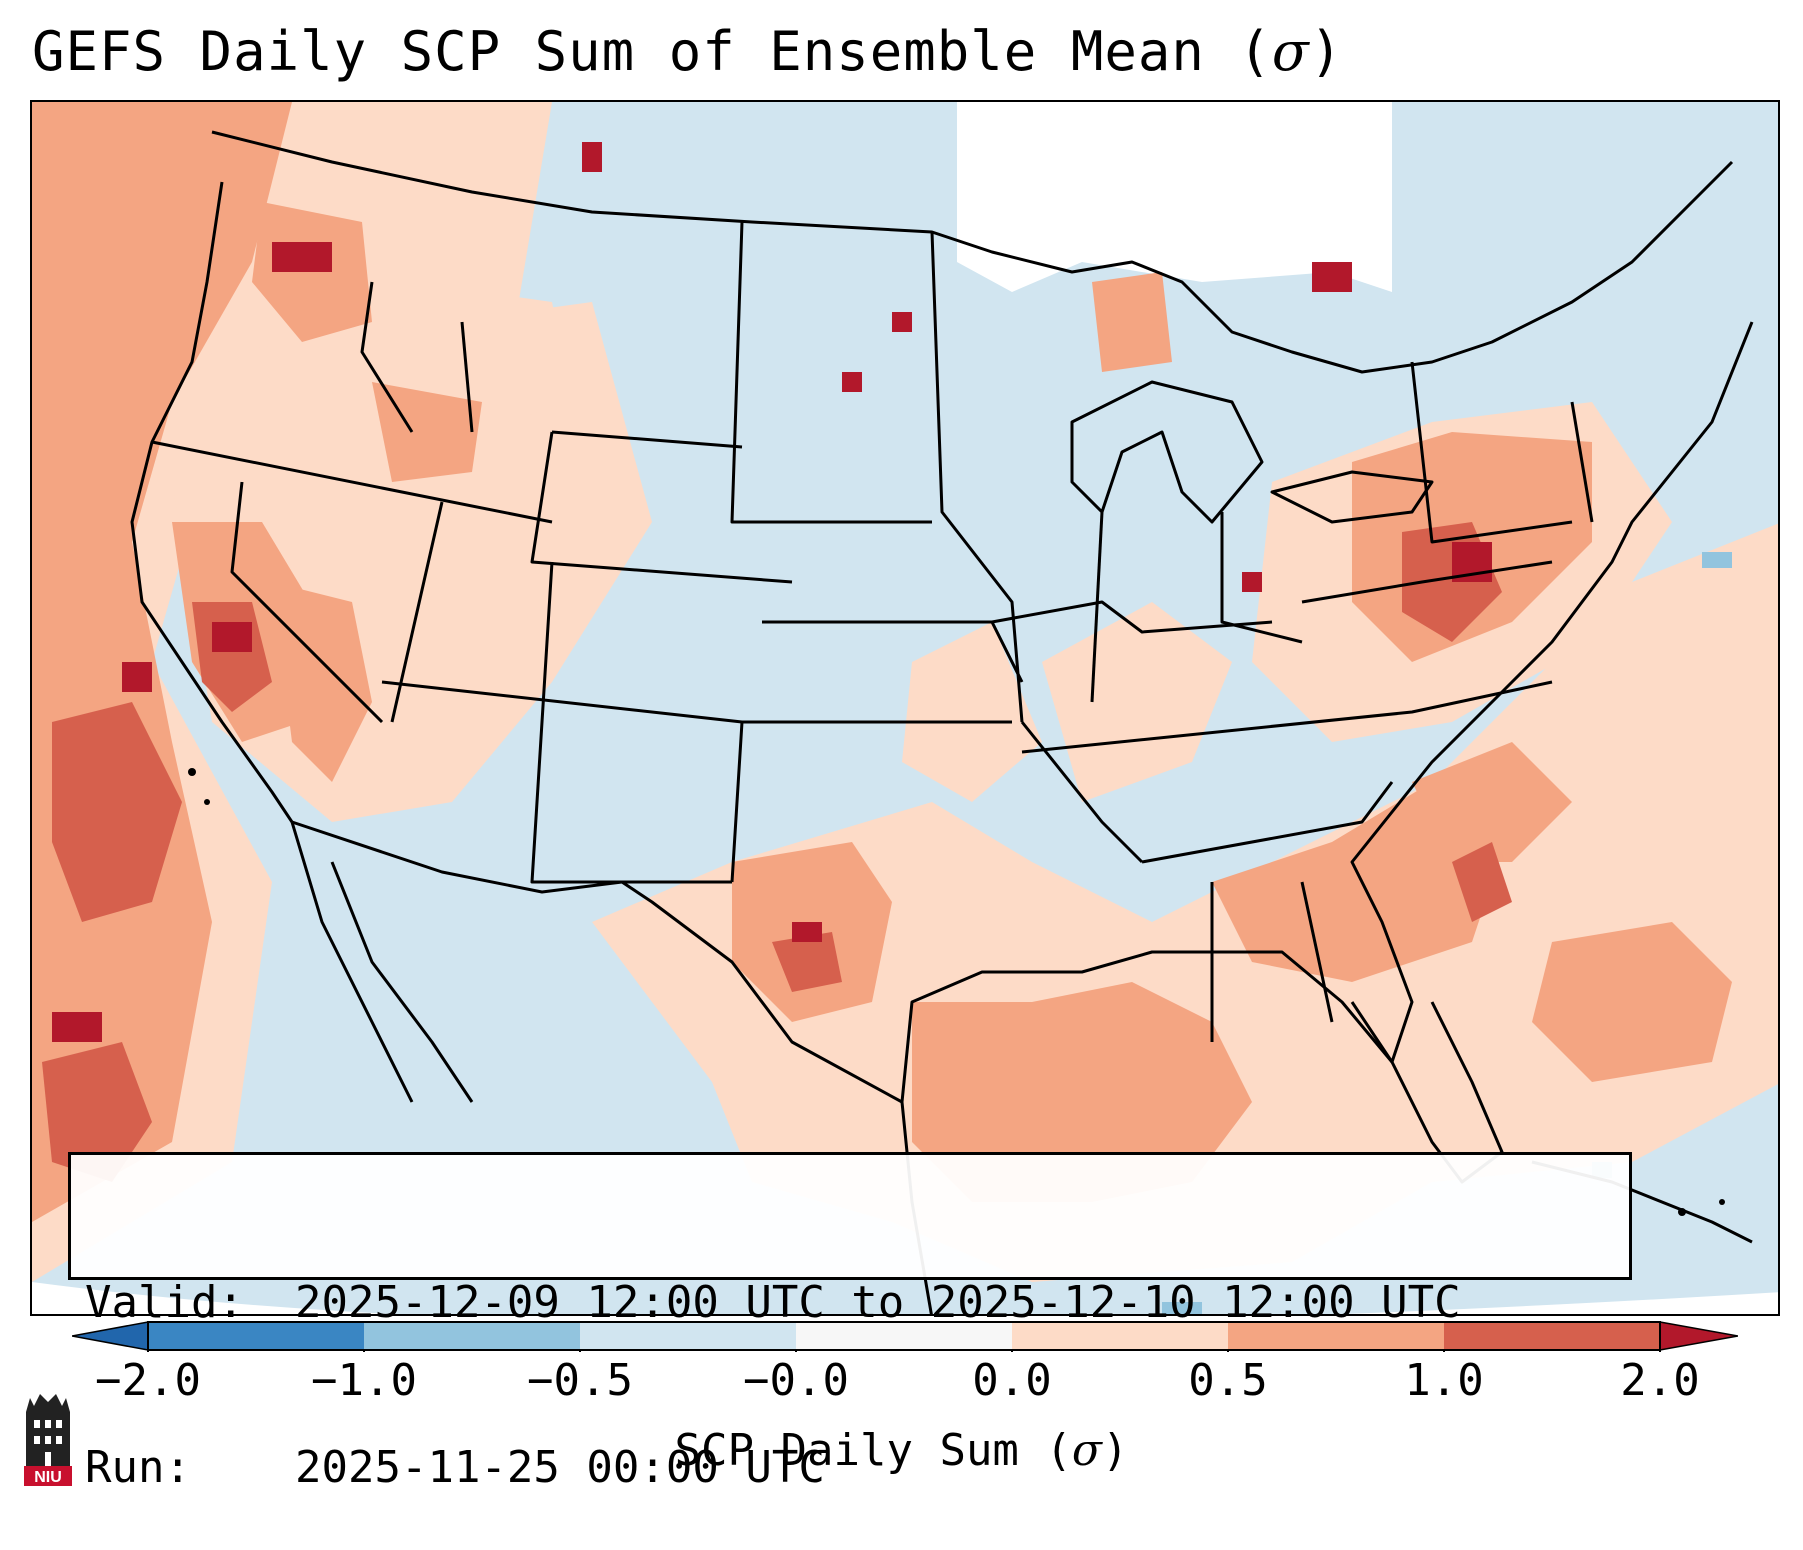 The width and height of the screenshot is (1803, 1550). I want to click on map-title: GEFS Daily SCP Sum of Ensemble Mean (σ), so click(688, 51).